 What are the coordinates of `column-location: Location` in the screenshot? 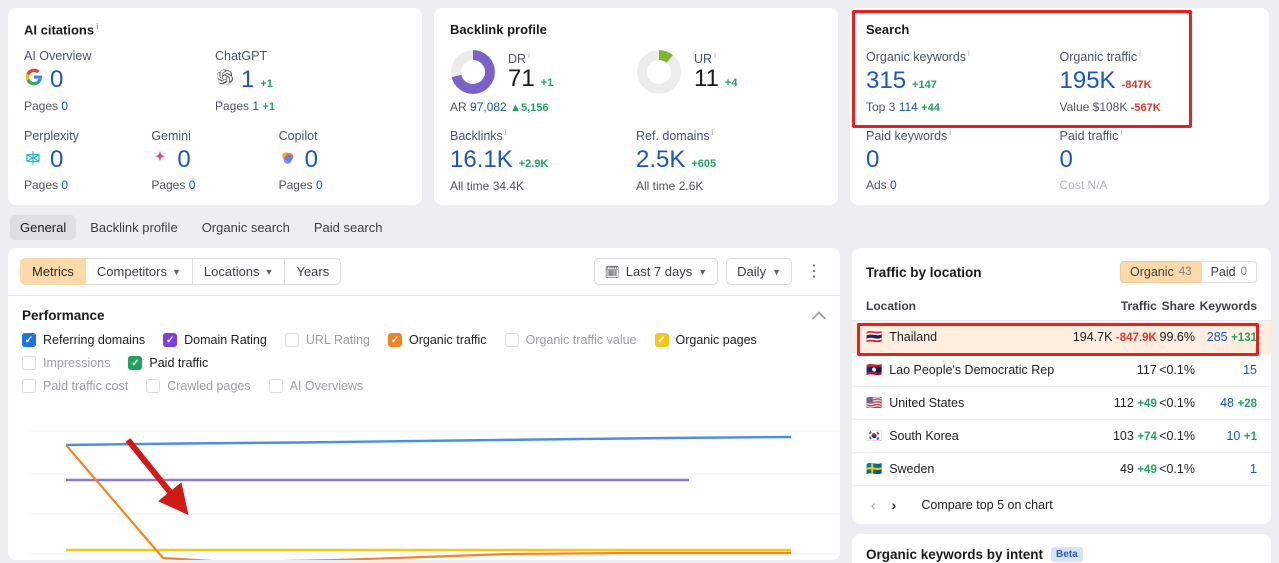 It's located at (960, 307).